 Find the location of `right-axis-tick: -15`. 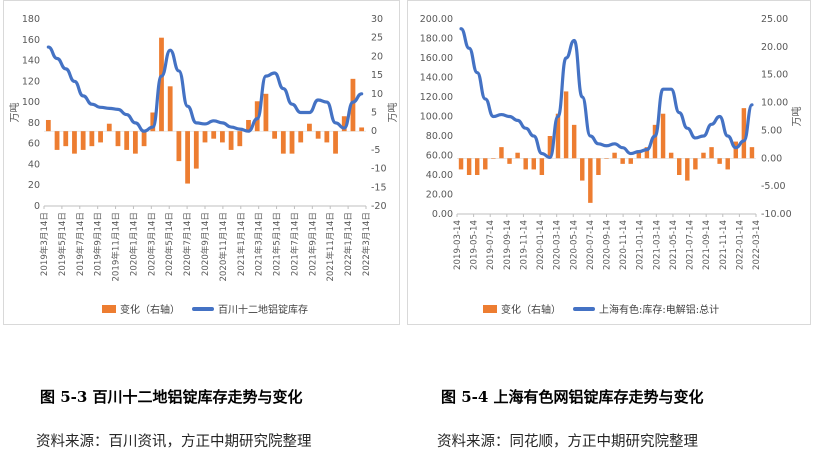

right-axis-tick: -15 is located at coordinates (379, 187).